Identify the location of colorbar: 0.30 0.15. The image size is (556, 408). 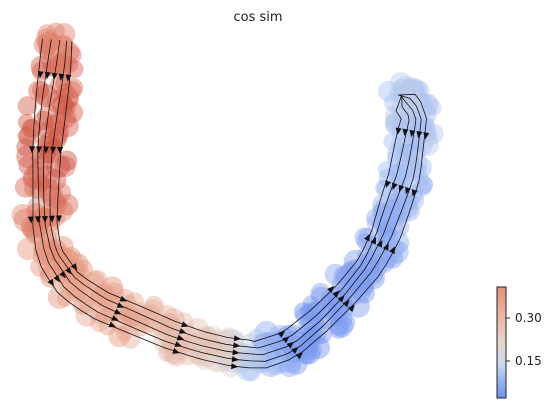
(519, 342).